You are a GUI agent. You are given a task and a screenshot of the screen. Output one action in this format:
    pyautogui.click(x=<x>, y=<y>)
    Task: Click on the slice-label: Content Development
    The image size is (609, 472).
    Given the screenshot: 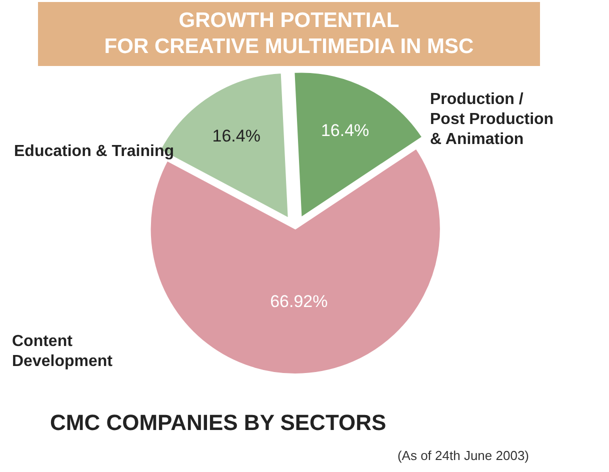 What is the action you would take?
    pyautogui.click(x=62, y=352)
    